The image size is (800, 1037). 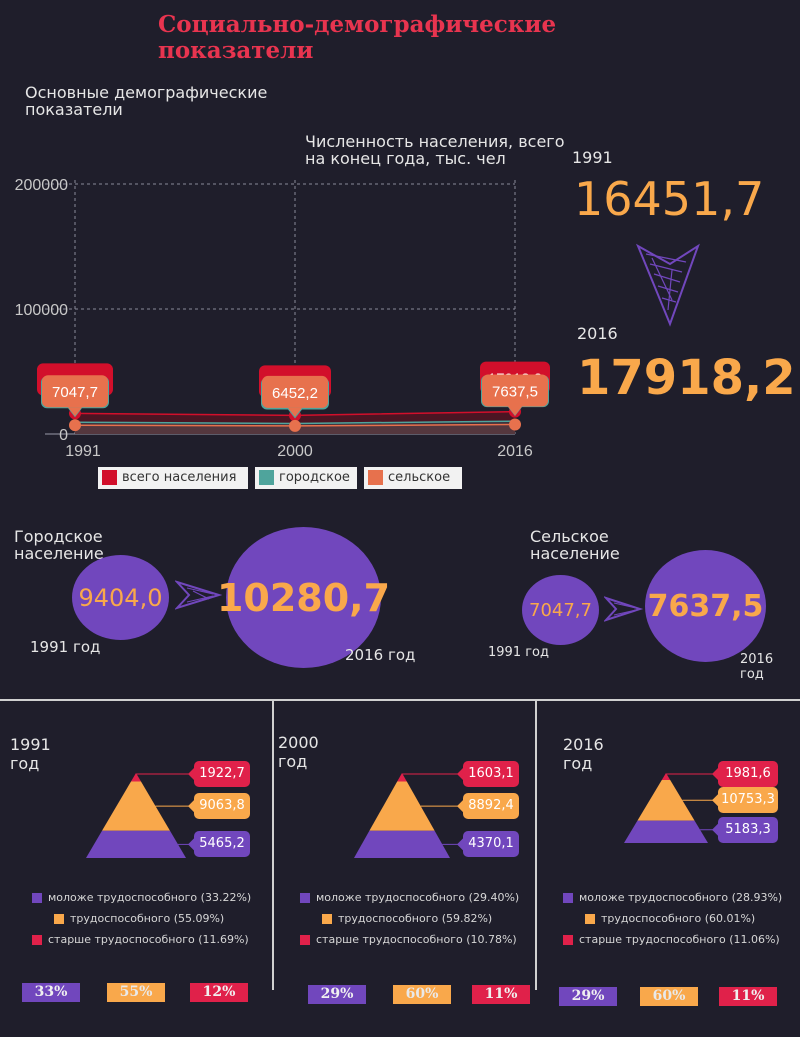 I want to click on urban-1991-circle: 9404,0, so click(x=120, y=597).